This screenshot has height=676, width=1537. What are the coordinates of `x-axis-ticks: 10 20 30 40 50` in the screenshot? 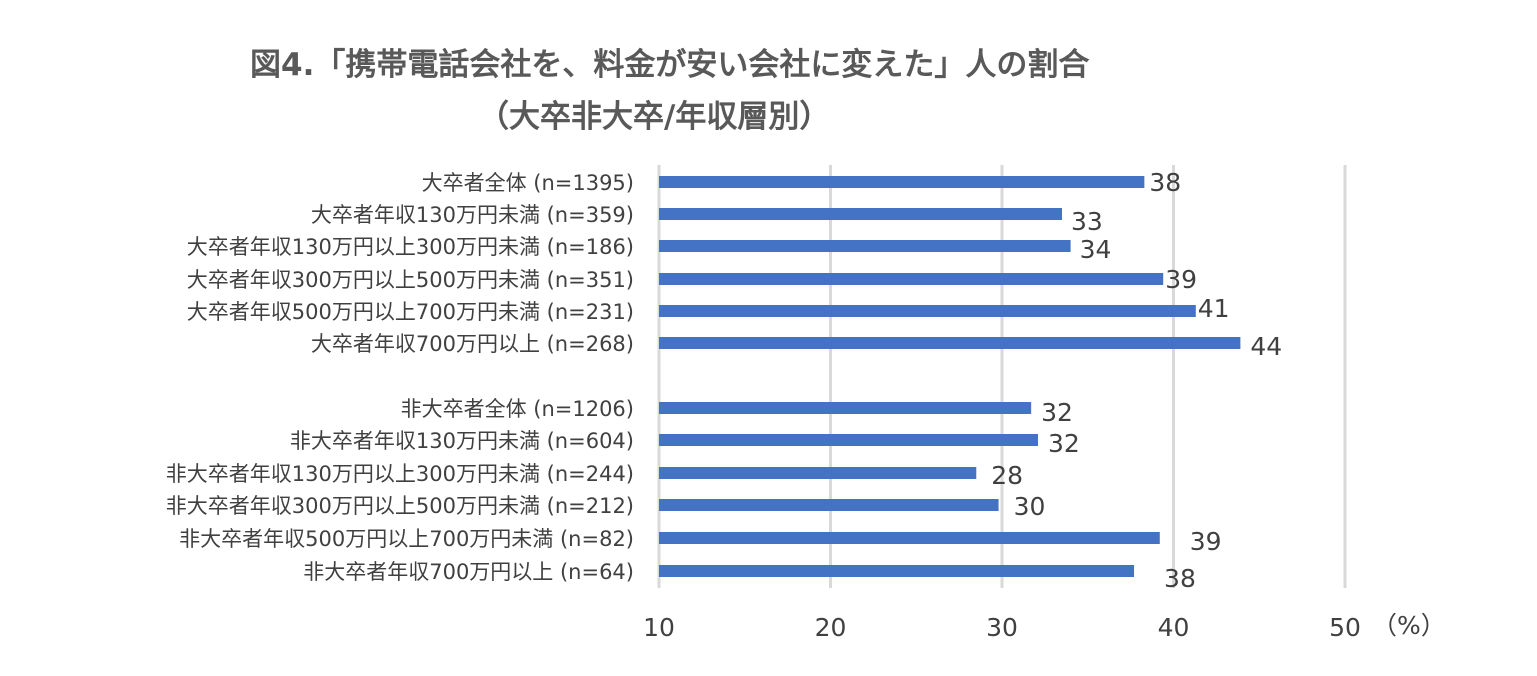 It's located at (1002, 627).